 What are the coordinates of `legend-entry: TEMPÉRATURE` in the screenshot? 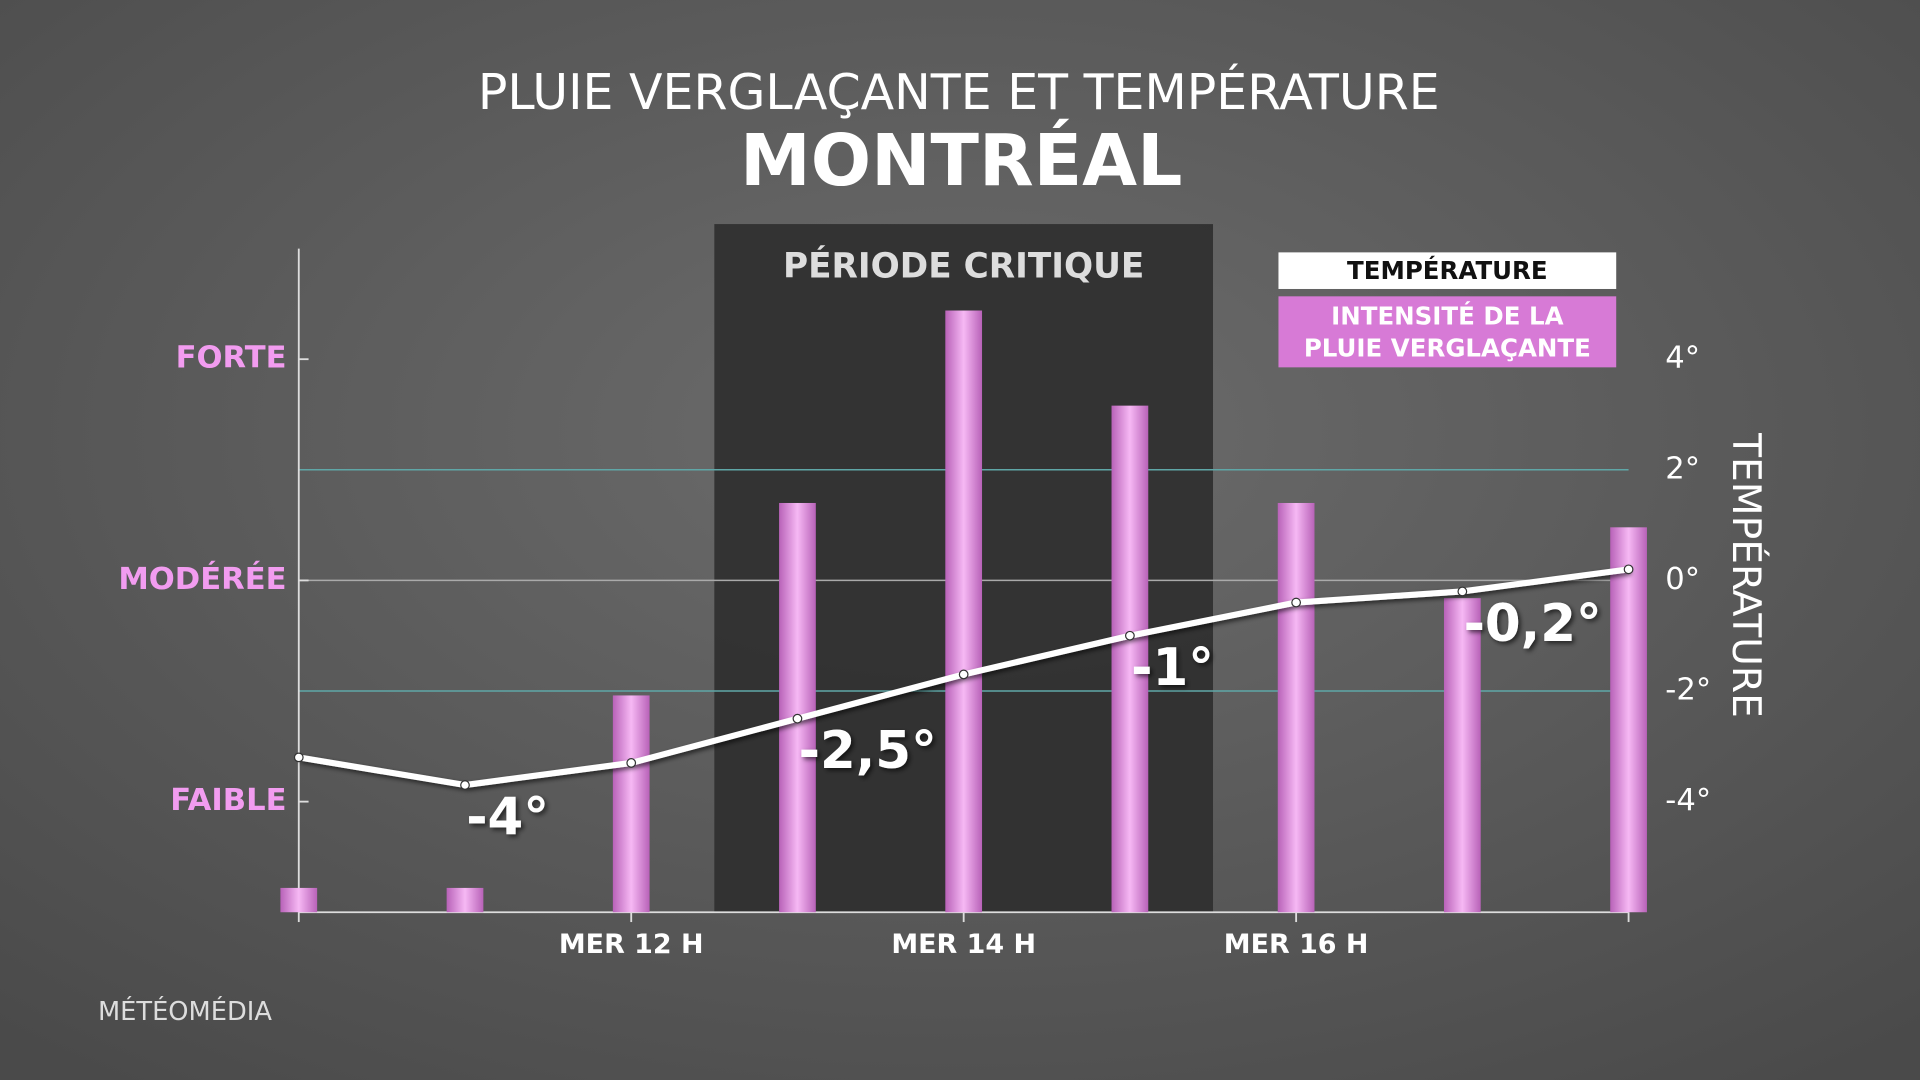 It's located at (1447, 270).